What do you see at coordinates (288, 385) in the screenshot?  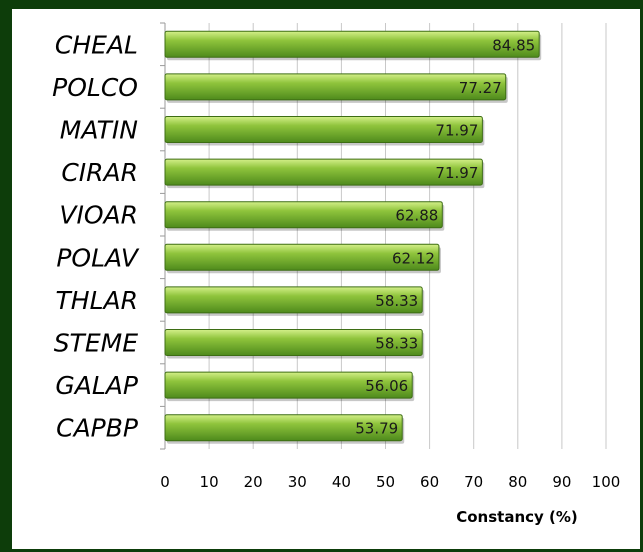 I see `bar-galap` at bounding box center [288, 385].